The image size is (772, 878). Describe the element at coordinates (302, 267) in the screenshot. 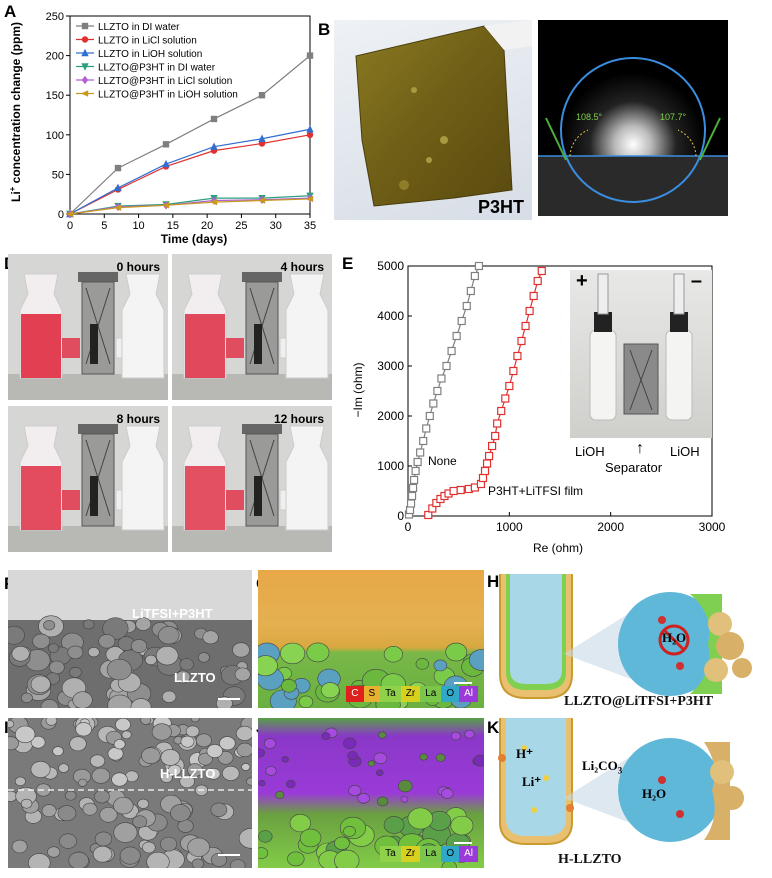

I see `d-label-4h: 4 hours` at that location.